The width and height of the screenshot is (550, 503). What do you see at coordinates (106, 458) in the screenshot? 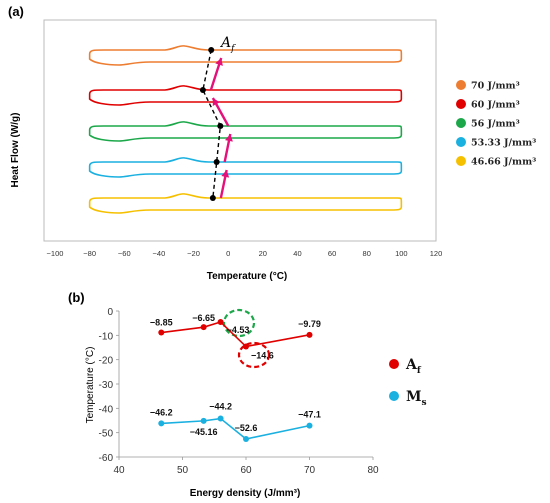
I see `panel-b-y-tick-label: -60` at bounding box center [106, 458].